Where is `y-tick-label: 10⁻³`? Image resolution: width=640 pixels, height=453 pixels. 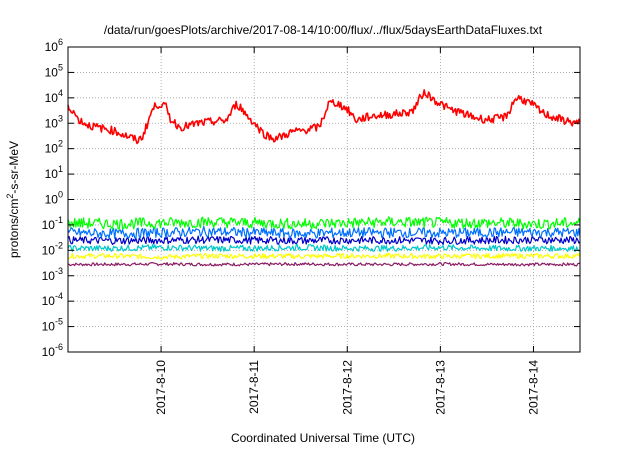 y-tick-label: 10⁻³ is located at coordinates (52, 274).